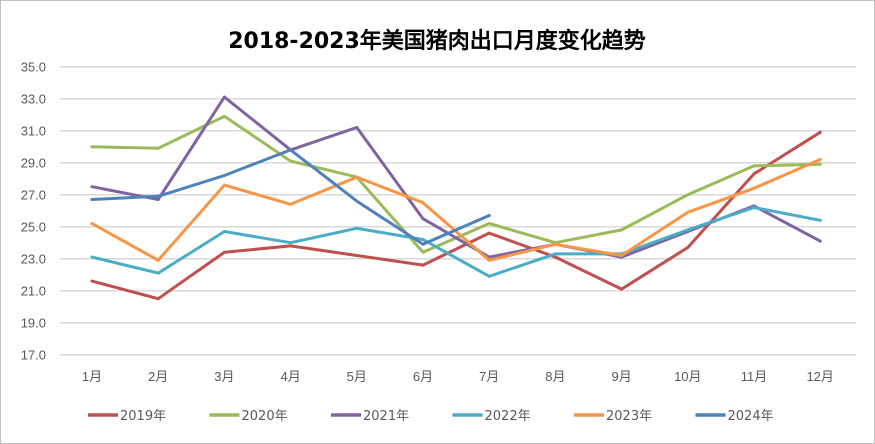 The image size is (875, 444). I want to click on chart-title: 2018-2023年美国猪肉出口月度变化趋势, so click(437, 41).